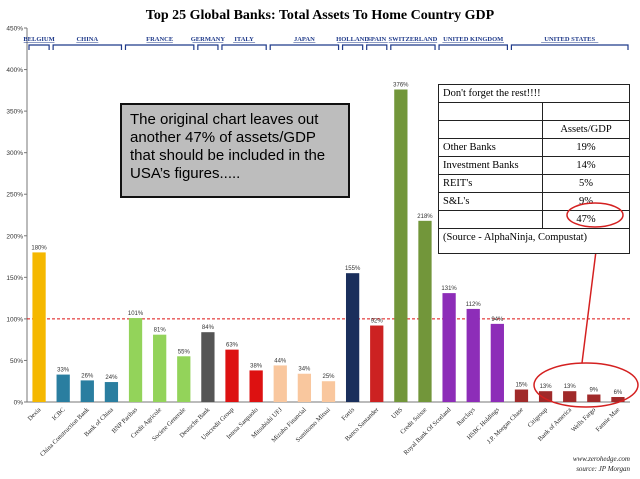 This screenshot has width=640, height=479. I want to click on country-group: UNITED STATES, so click(569, 43).